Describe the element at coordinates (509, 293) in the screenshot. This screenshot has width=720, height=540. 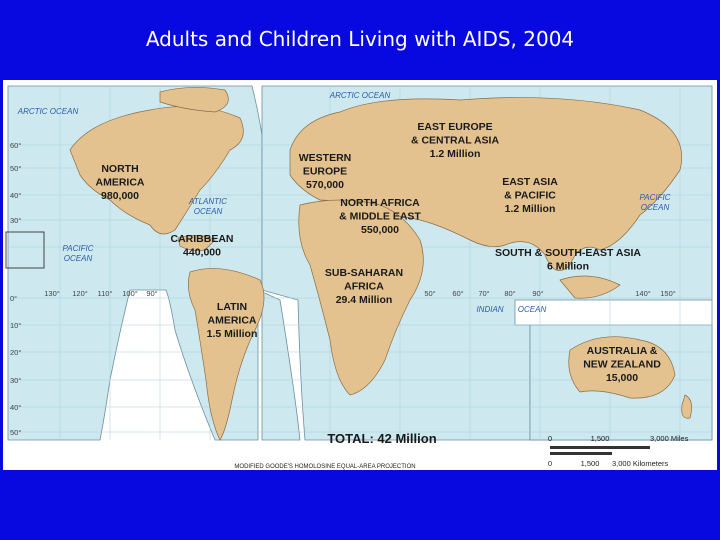
I see `longitude-label: 80°` at that location.